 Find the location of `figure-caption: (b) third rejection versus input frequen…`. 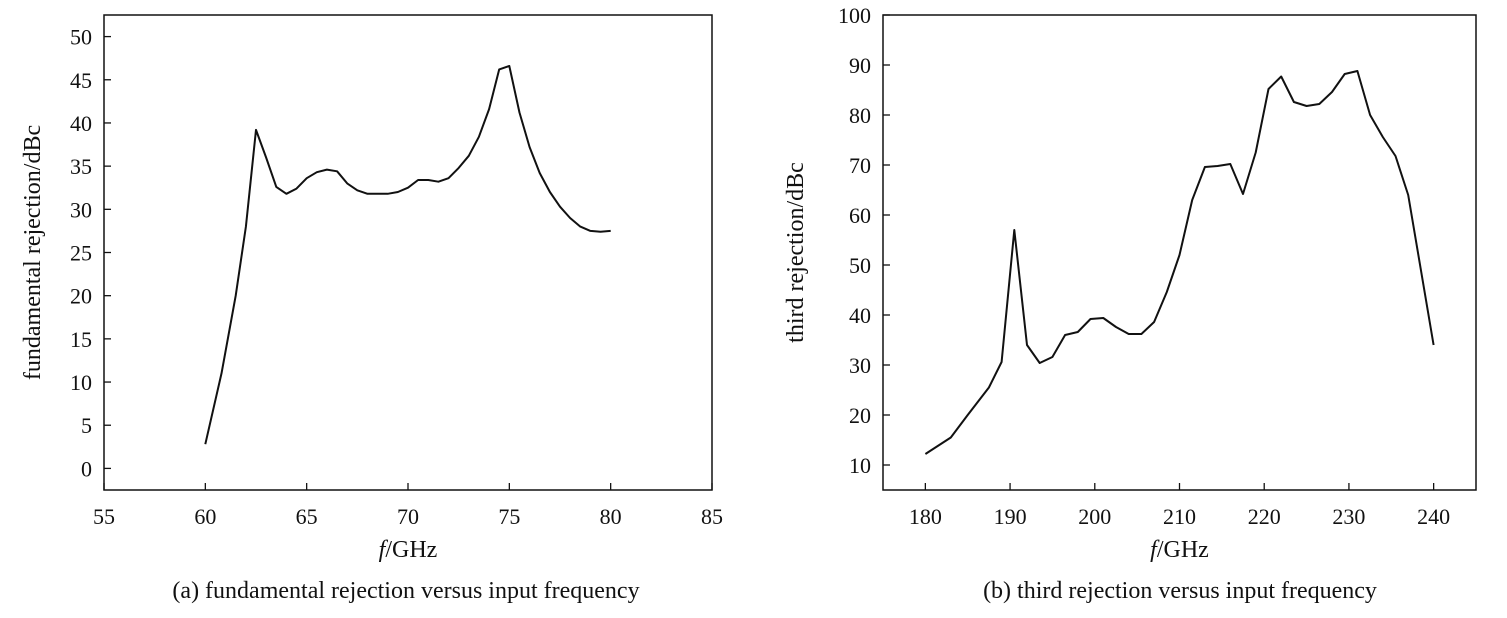

figure-caption: (b) third rejection versus input frequen… is located at coordinates (1180, 591).